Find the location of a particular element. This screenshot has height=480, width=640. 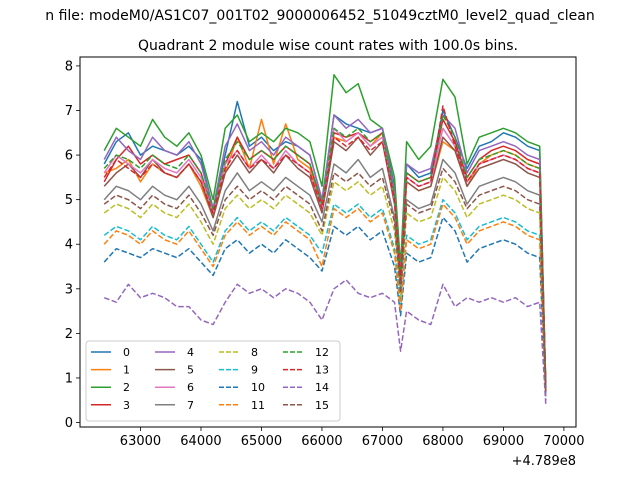

legend-label-10: 10 is located at coordinates (258, 387).